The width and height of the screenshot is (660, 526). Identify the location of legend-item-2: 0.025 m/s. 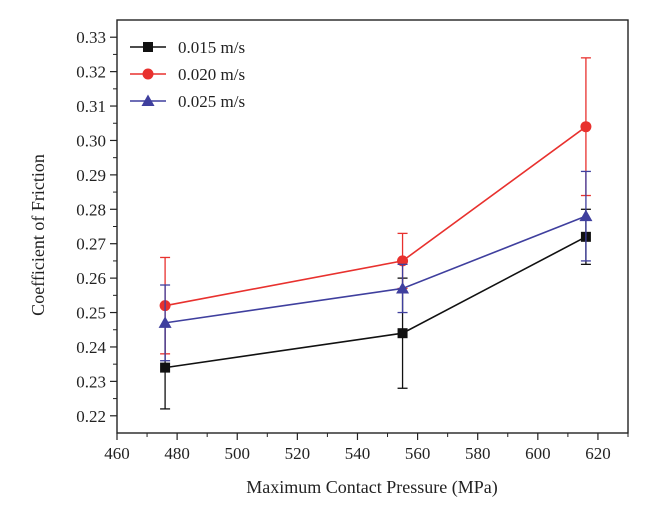
(187, 101).